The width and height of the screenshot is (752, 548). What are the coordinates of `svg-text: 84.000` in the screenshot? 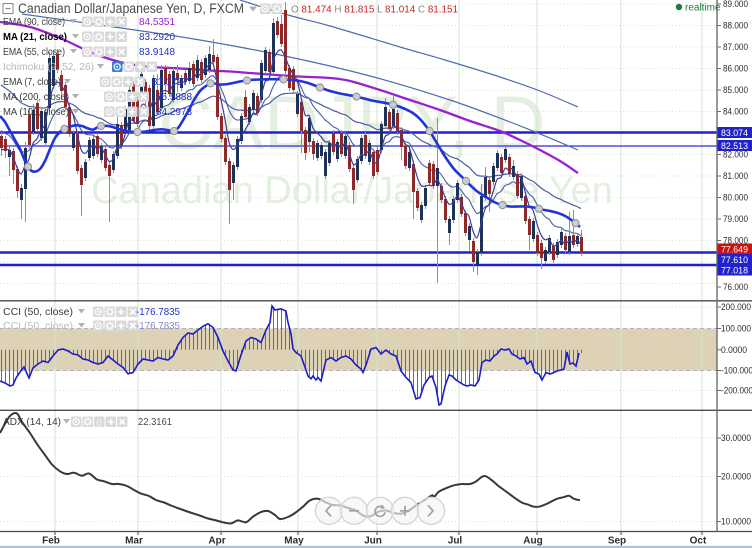 It's located at (735, 112).